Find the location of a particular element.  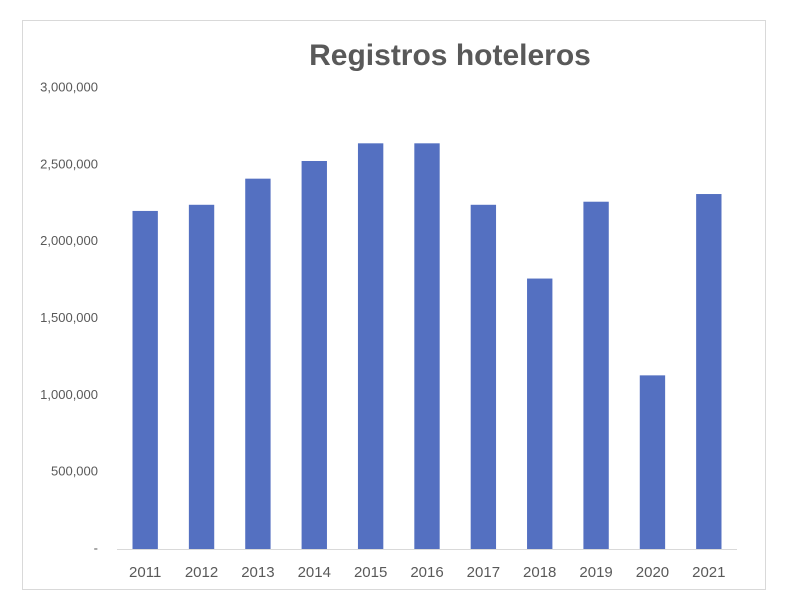

x-tick-label: 2015 is located at coordinates (370, 572).